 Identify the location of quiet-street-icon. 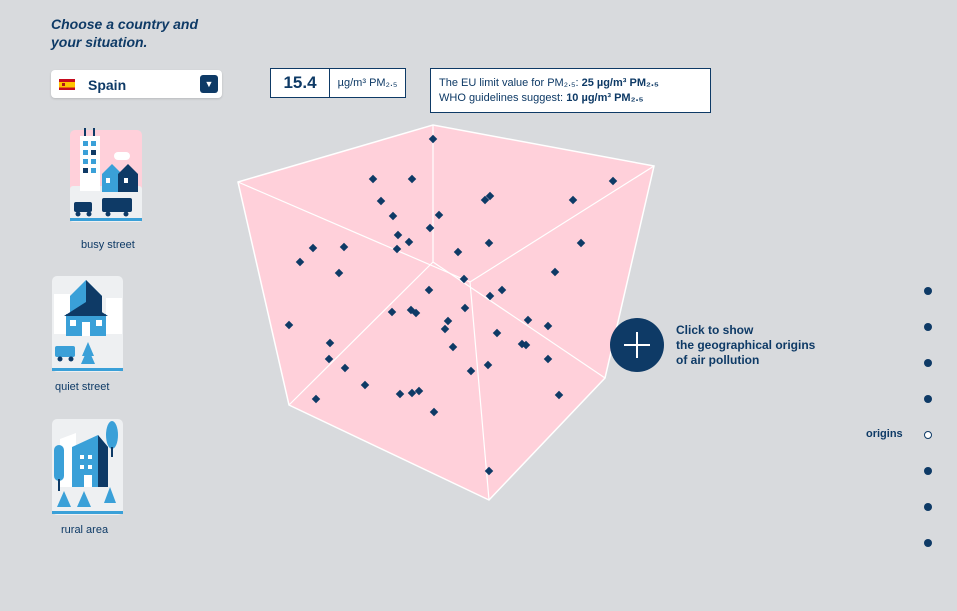
(87, 324).